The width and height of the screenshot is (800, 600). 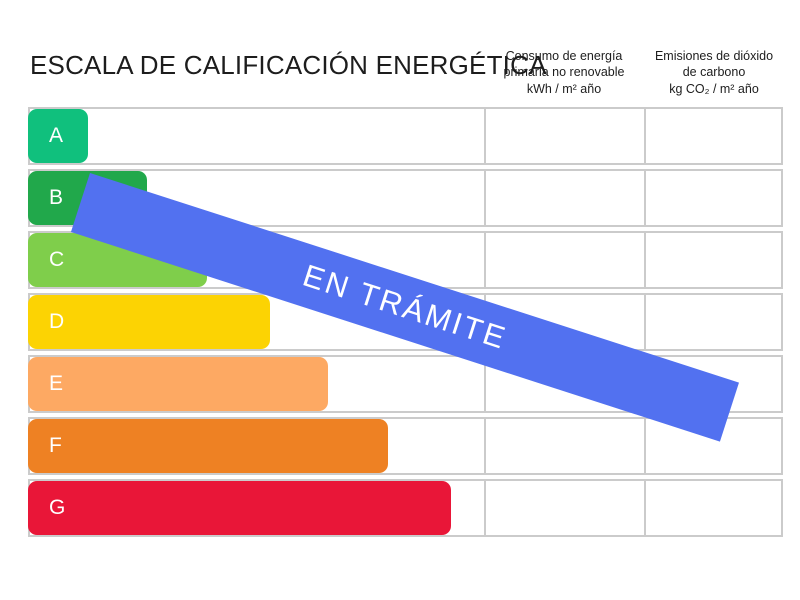 I want to click on rating-letter: A, so click(x=56, y=135).